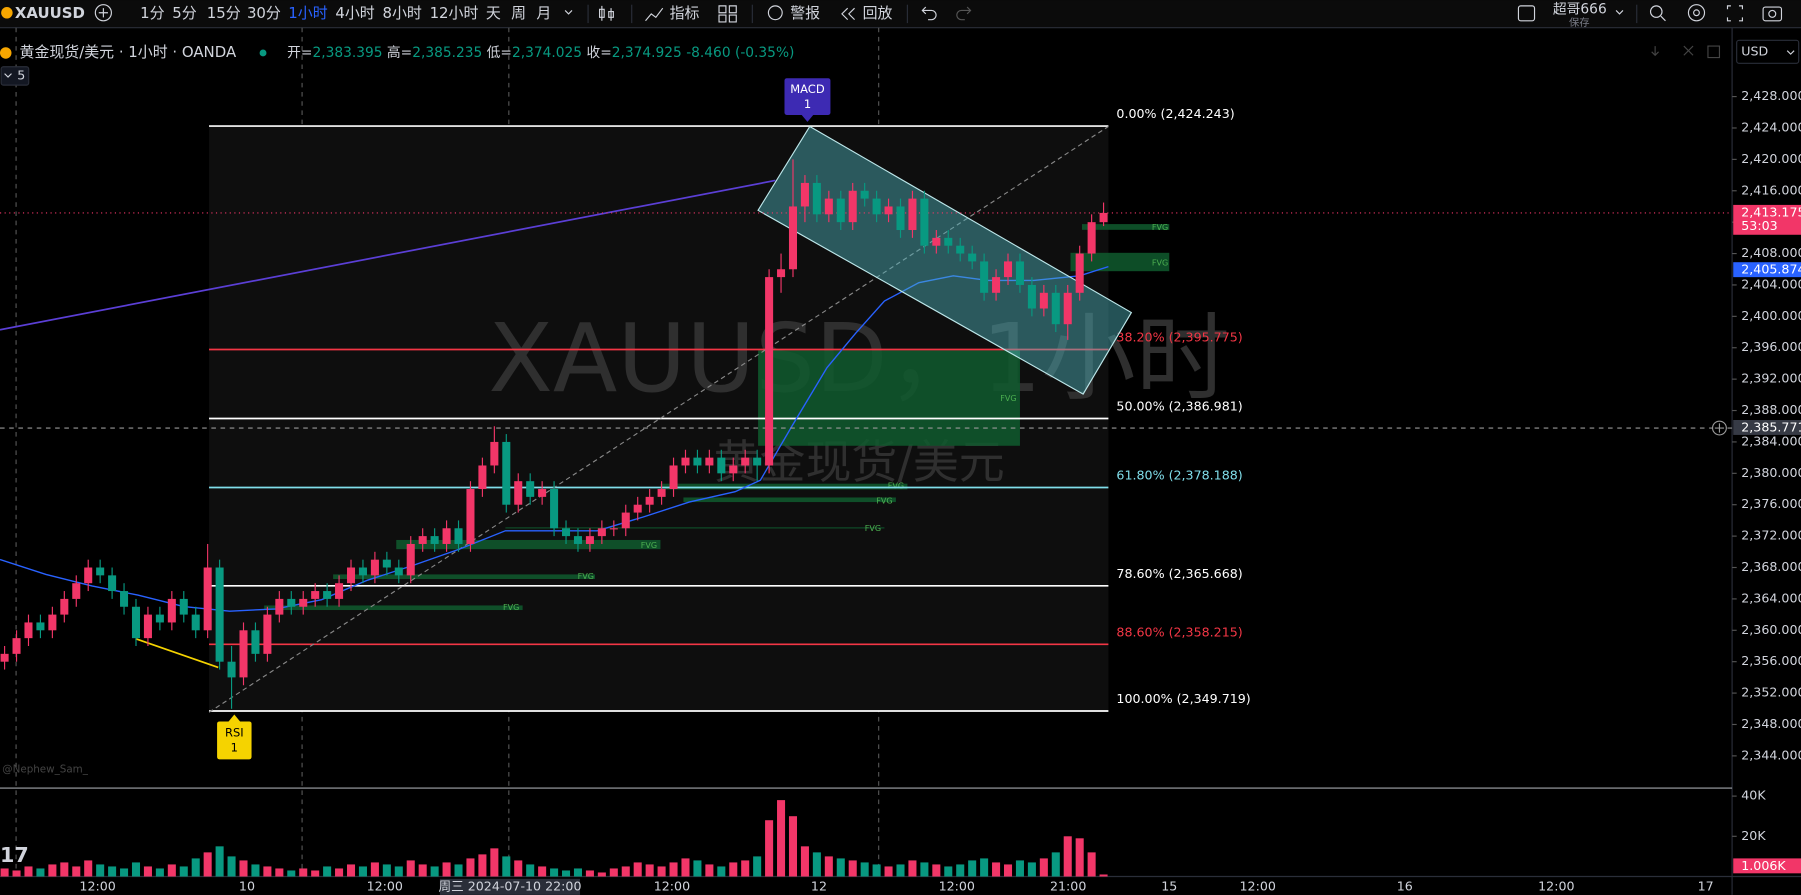 Image resolution: width=1801 pixels, height=895 pixels. What do you see at coordinates (50, 13) in the screenshot?
I see `symbol: XAUUSD` at bounding box center [50, 13].